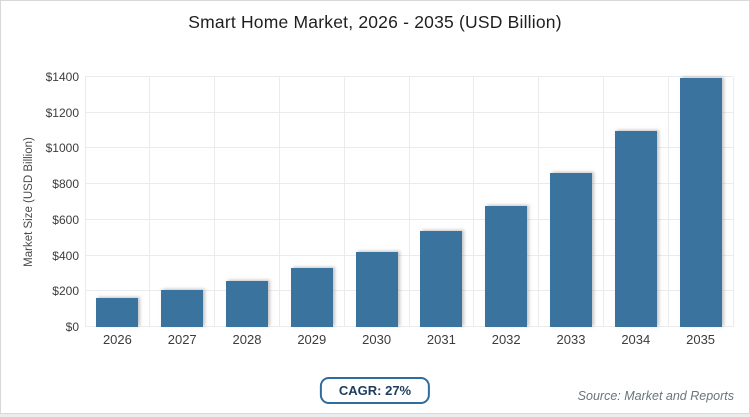 The image size is (750, 417). I want to click on h-gridline, so click(409, 76).